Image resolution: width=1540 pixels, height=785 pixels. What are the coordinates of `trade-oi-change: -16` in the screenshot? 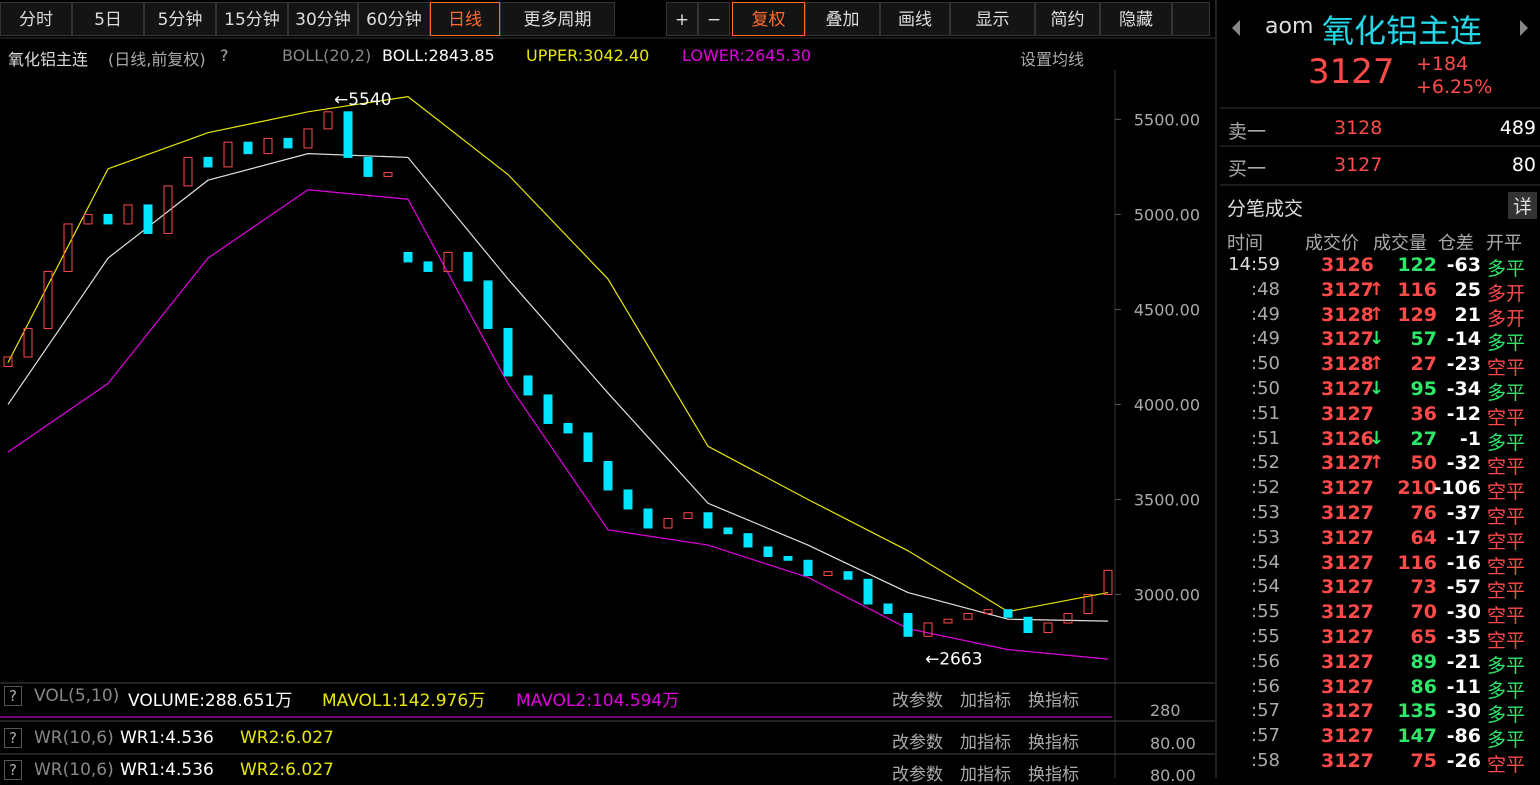 It's located at (1463, 562).